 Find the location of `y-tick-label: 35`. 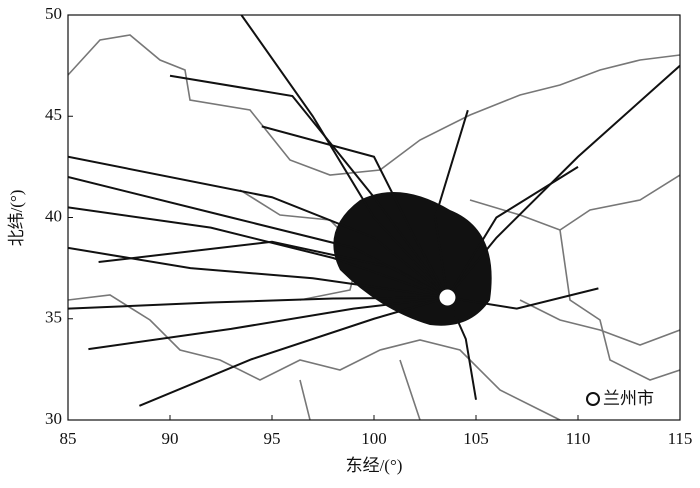

y-tick-label: 35 is located at coordinates (53, 317).